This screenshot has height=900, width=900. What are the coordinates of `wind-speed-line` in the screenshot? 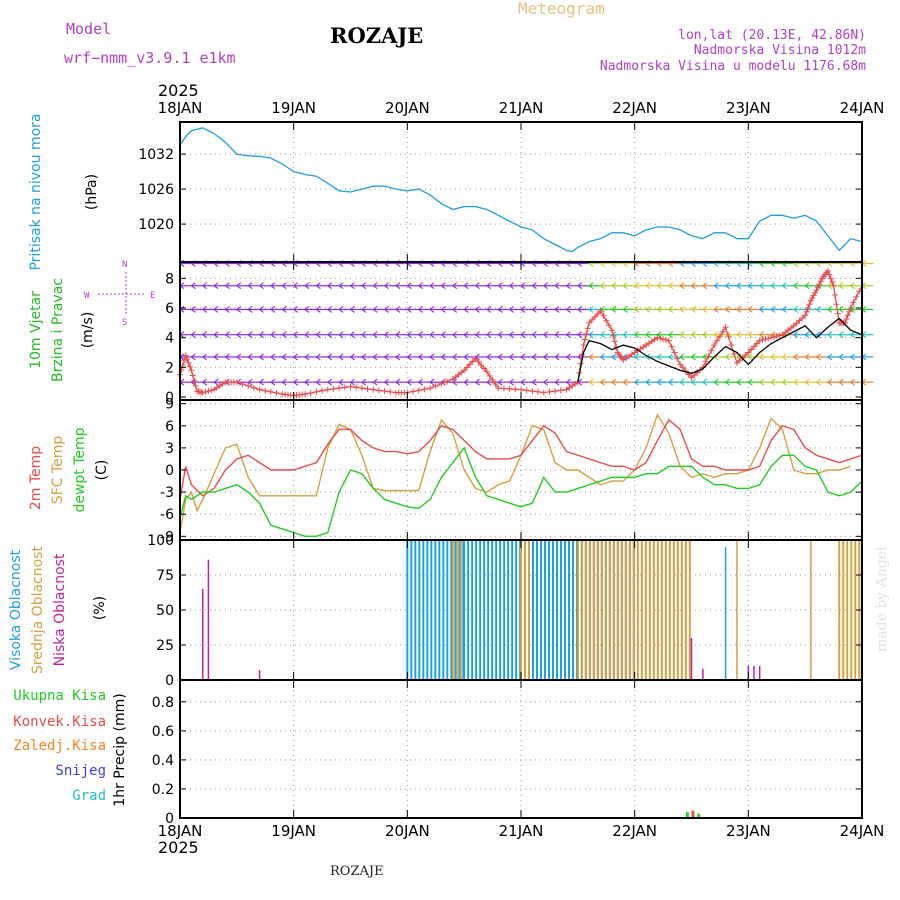 It's located at (720, 350).